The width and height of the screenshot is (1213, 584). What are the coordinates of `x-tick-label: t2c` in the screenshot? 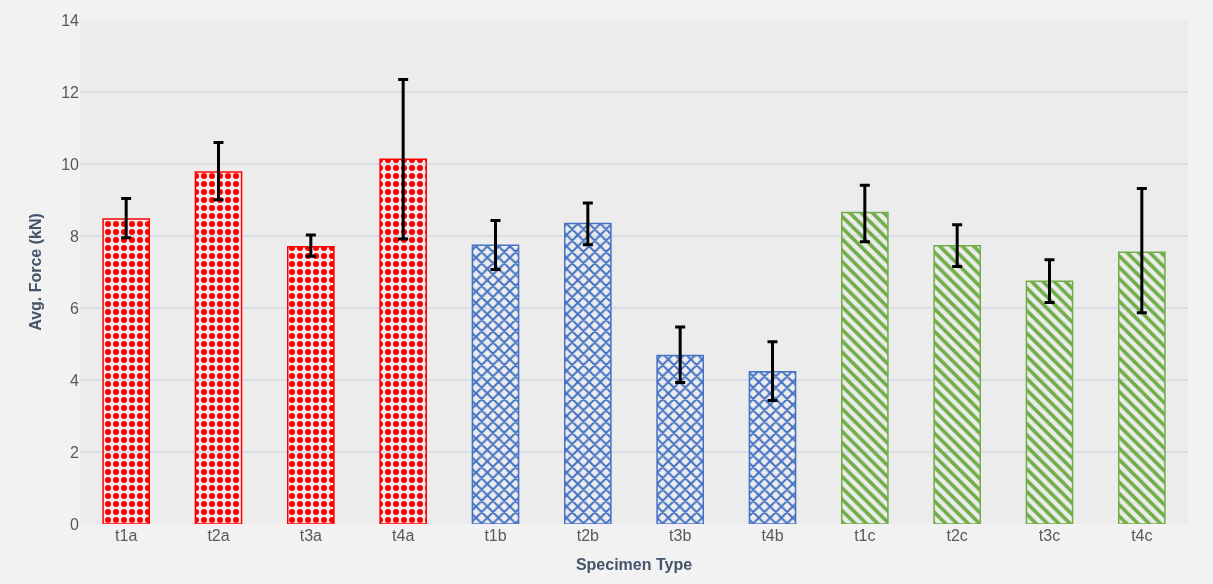 It's located at (957, 535).